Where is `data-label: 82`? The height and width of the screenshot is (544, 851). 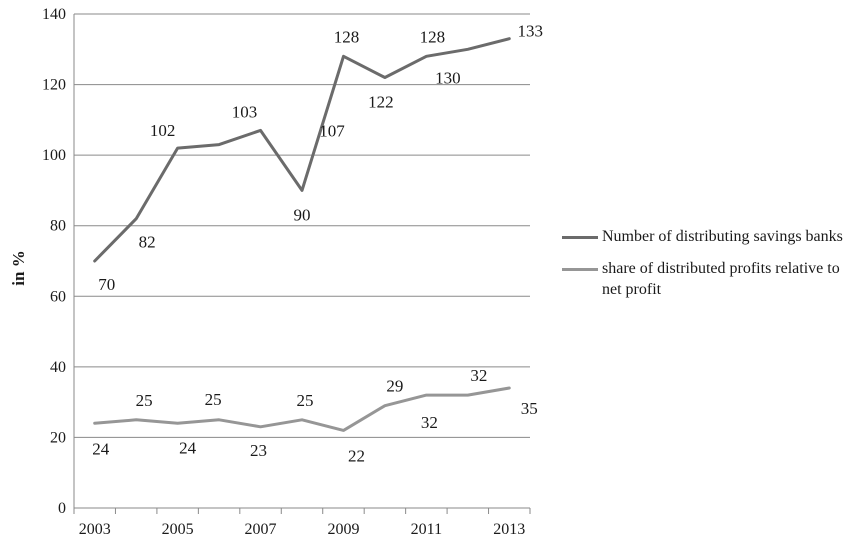
data-label: 82 is located at coordinates (147, 242).